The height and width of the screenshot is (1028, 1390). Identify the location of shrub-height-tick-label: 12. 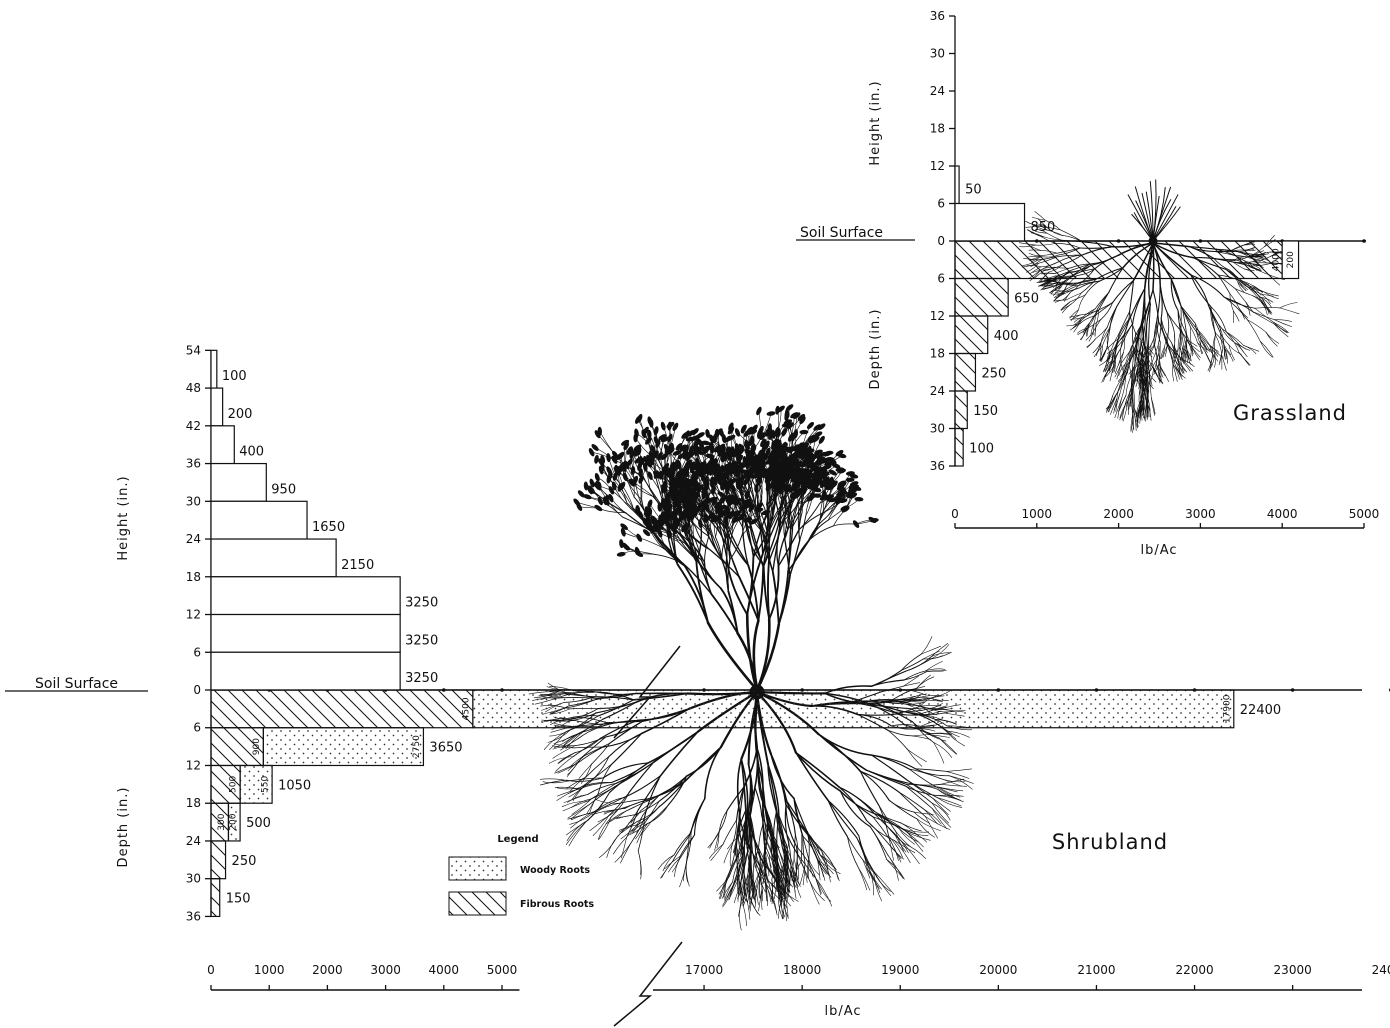
(193, 615).